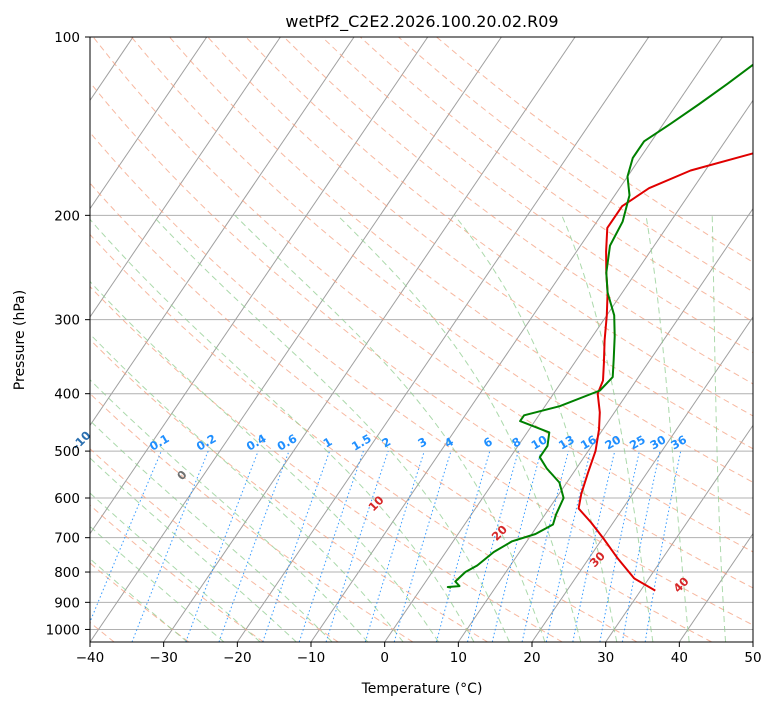  What do you see at coordinates (237, 658) in the screenshot?
I see `x-tick-label: −20` at bounding box center [237, 658].